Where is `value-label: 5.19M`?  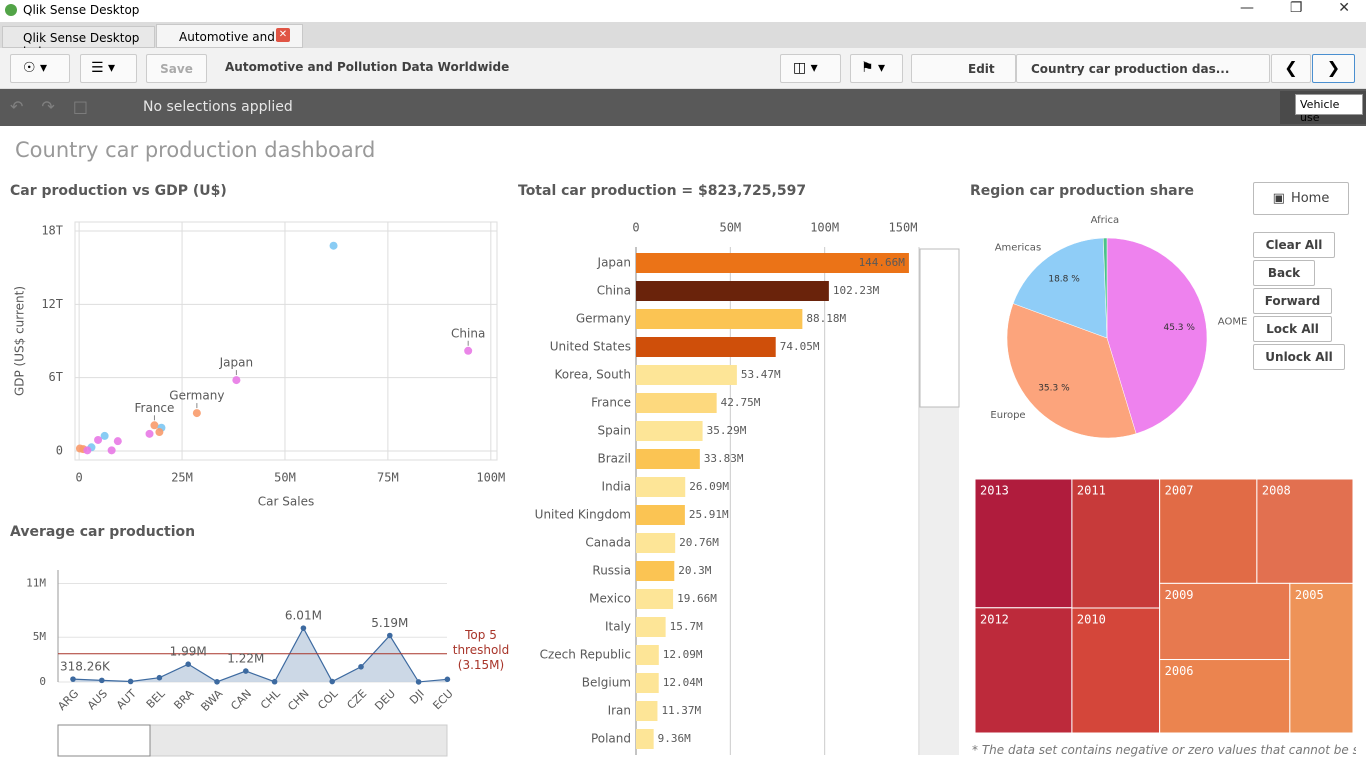 value-label: 5.19M is located at coordinates (389, 623).